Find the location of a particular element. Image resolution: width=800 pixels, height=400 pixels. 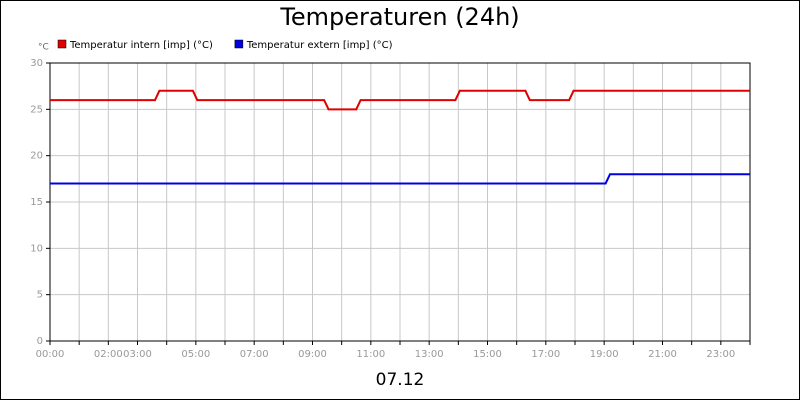

x-label: 07.12 is located at coordinates (400, 380).